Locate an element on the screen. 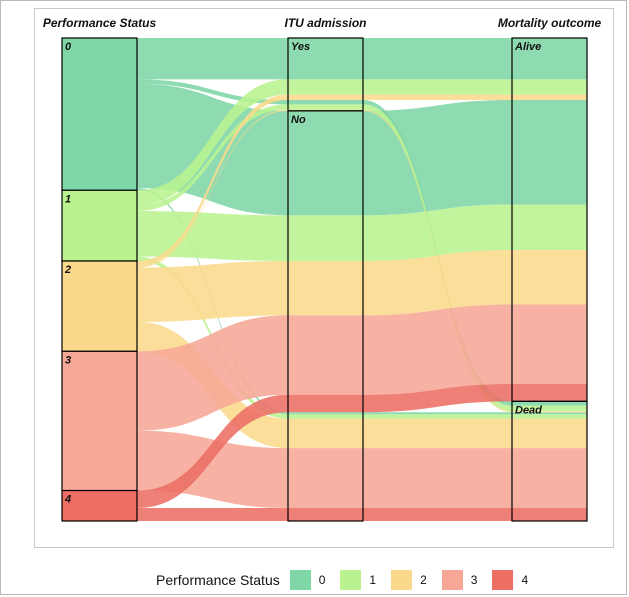 Image resolution: width=629 pixels, height=597 pixels. flow-ribbon-ps-2-no-alive is located at coordinates (324, 286).